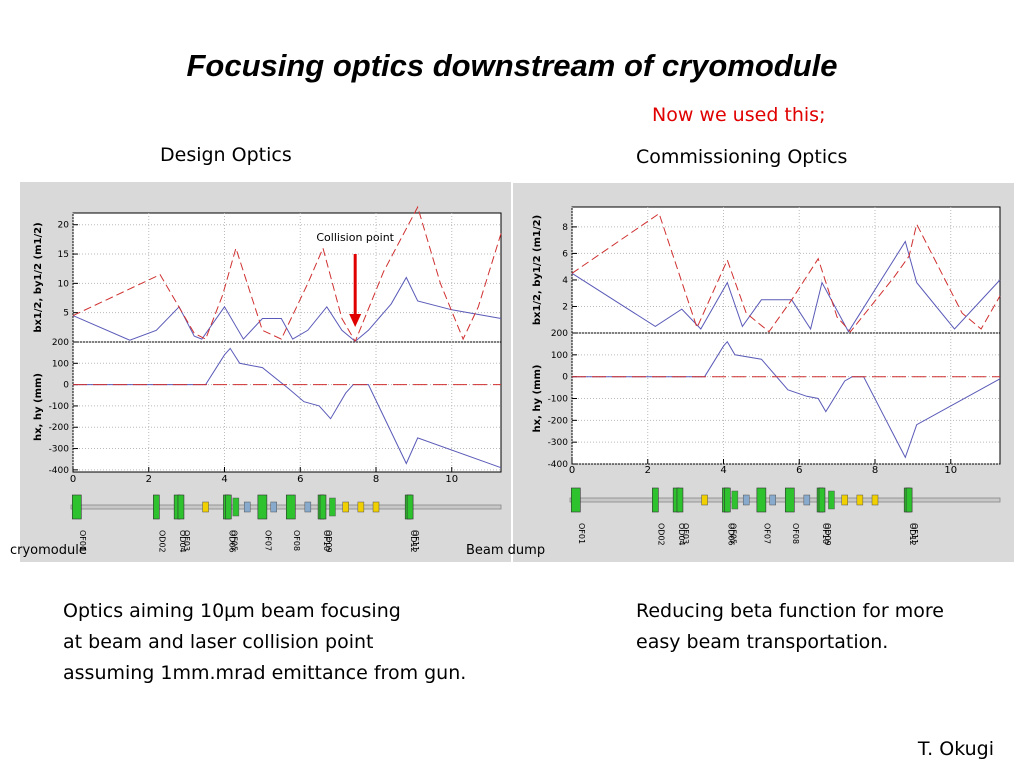  What do you see at coordinates (296, 540) in the screenshot?
I see `magnet-label-text: OF08` at bounding box center [296, 540].